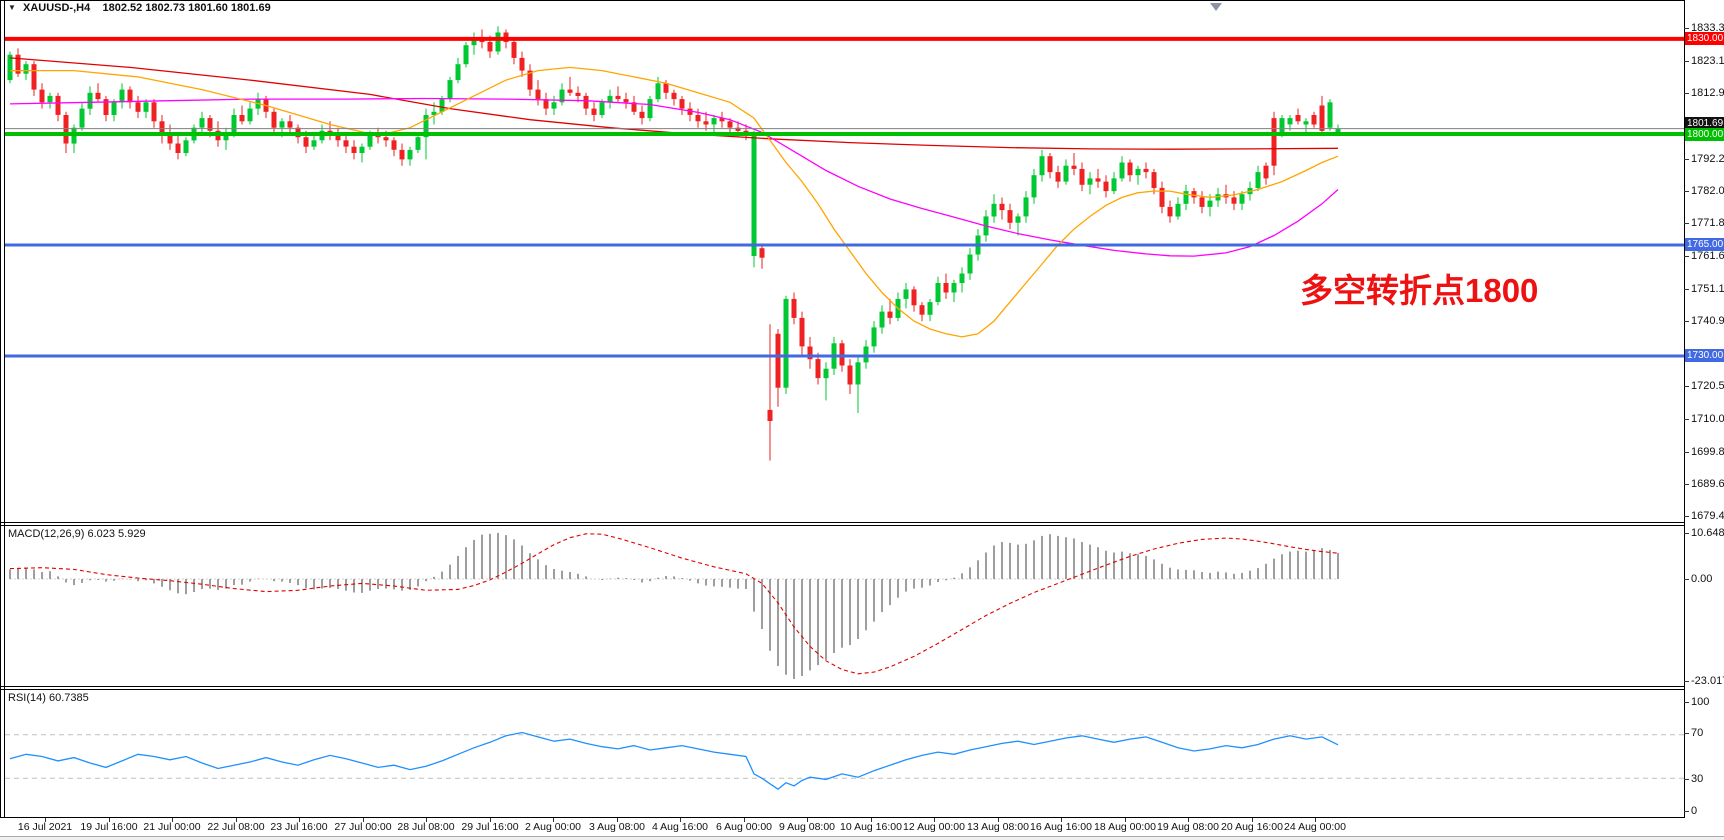  I want to click on macd-signal-line, so click(674, 604).